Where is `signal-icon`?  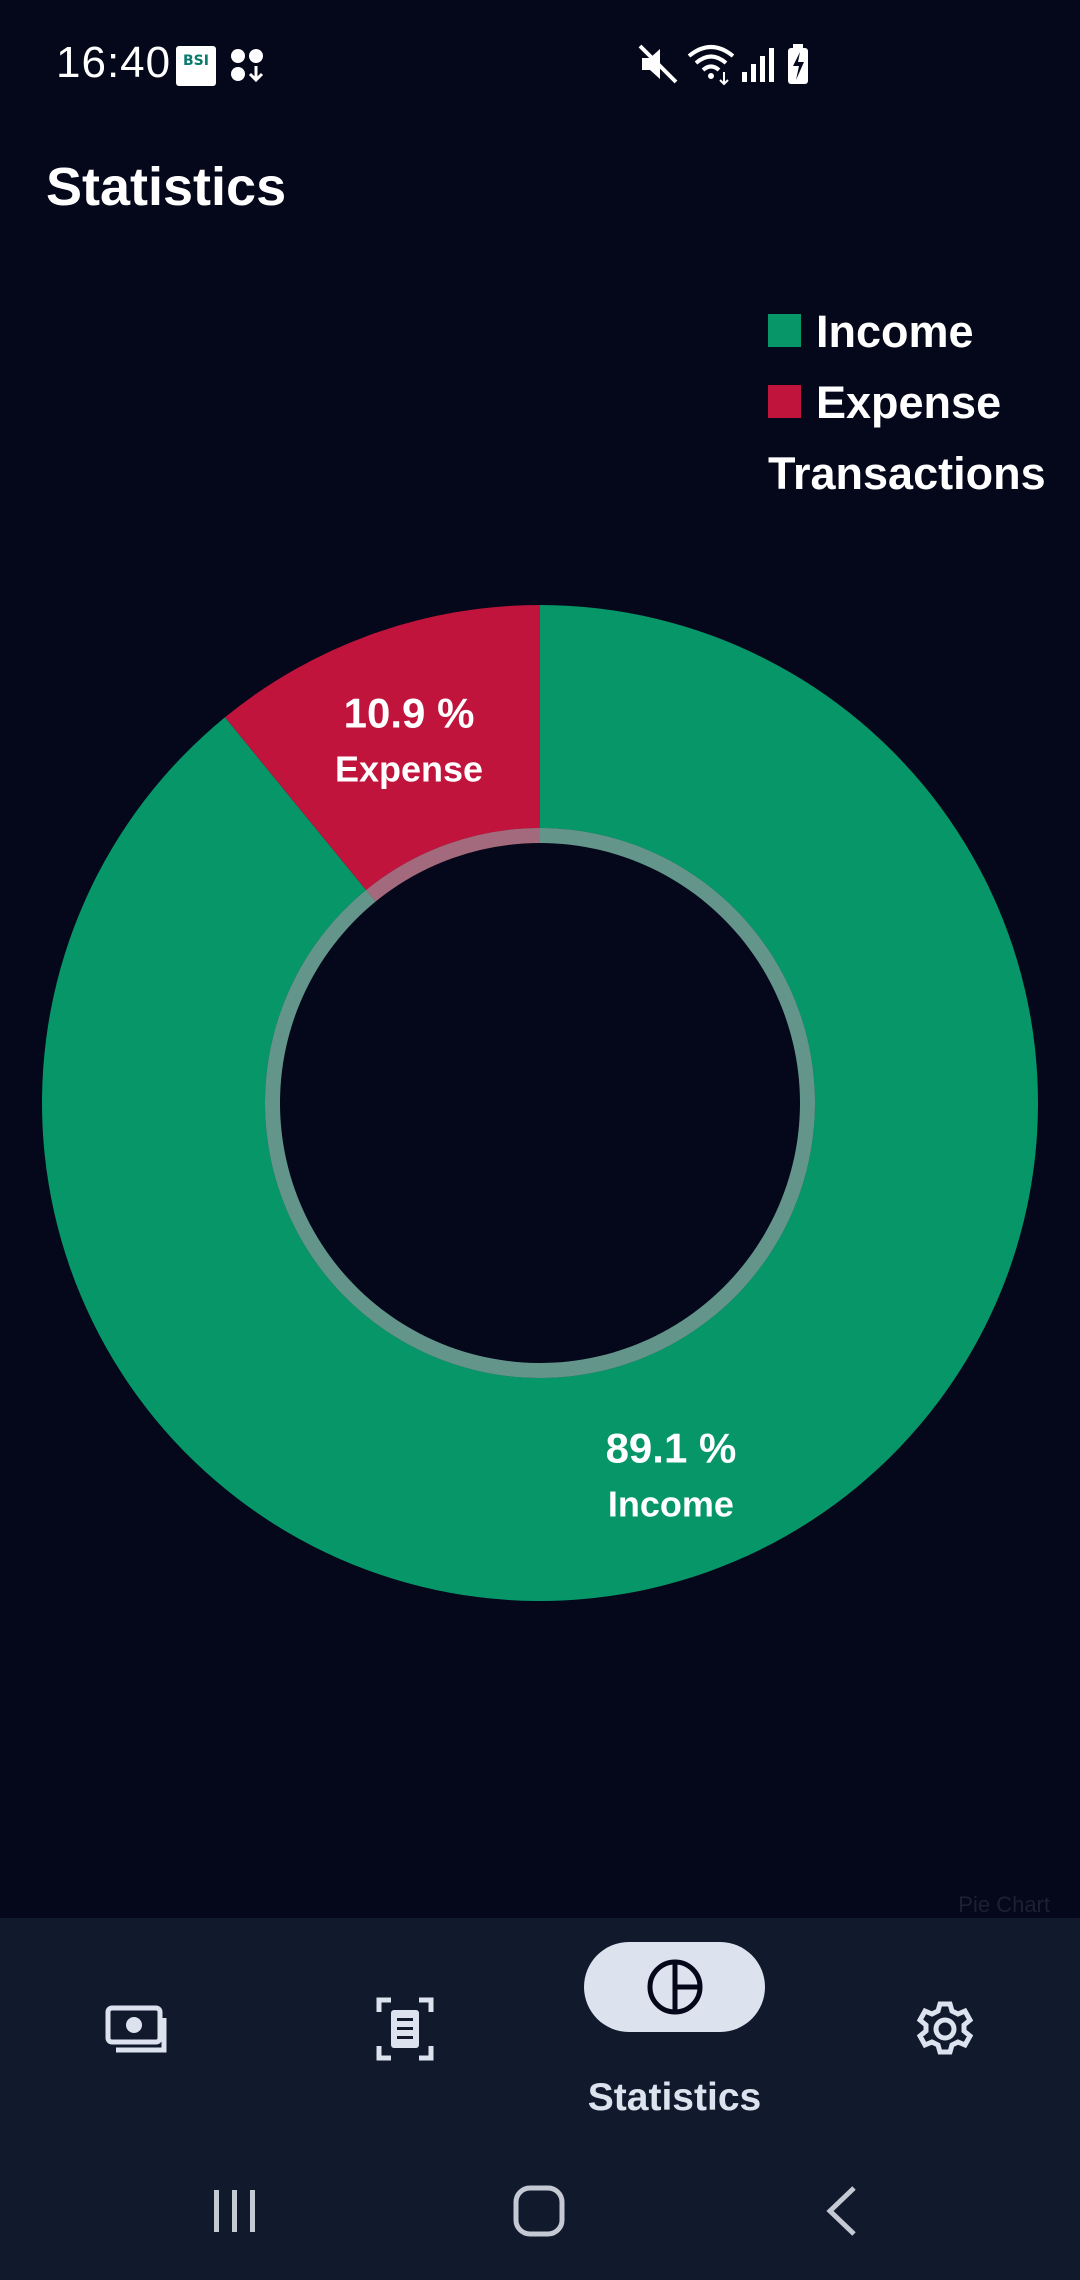
signal-icon is located at coordinates (758, 65).